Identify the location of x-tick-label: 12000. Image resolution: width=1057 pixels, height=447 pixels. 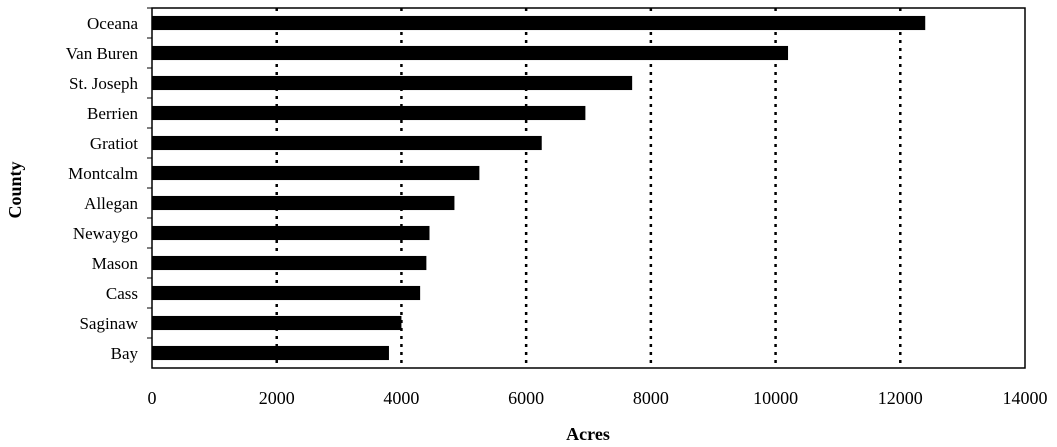
(900, 398).